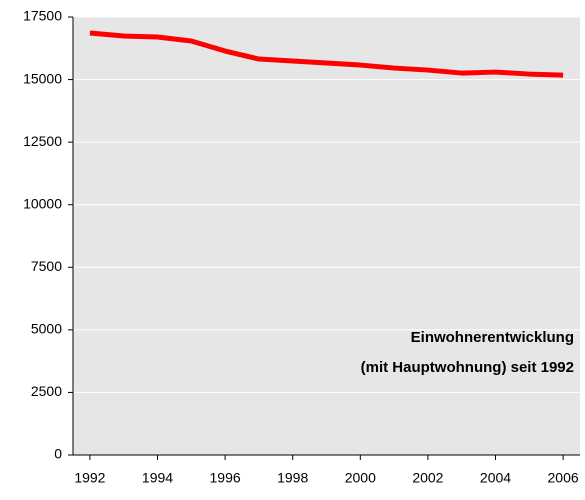 The width and height of the screenshot is (585, 500). I want to click on y-tick-label: 0, so click(58, 454).